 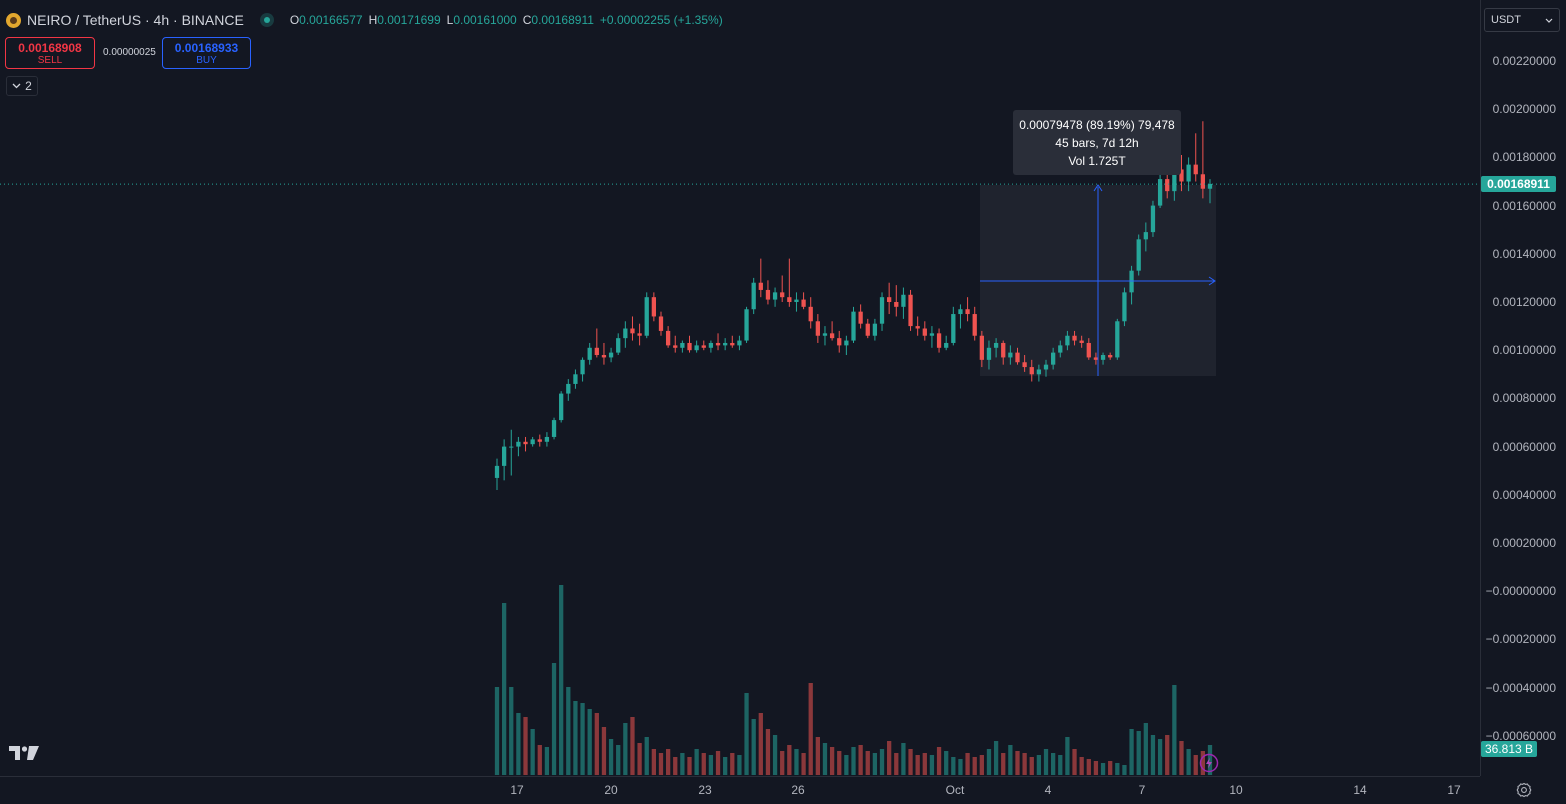 What do you see at coordinates (129, 52) in the screenshot?
I see `spread-value: 0.00000025` at bounding box center [129, 52].